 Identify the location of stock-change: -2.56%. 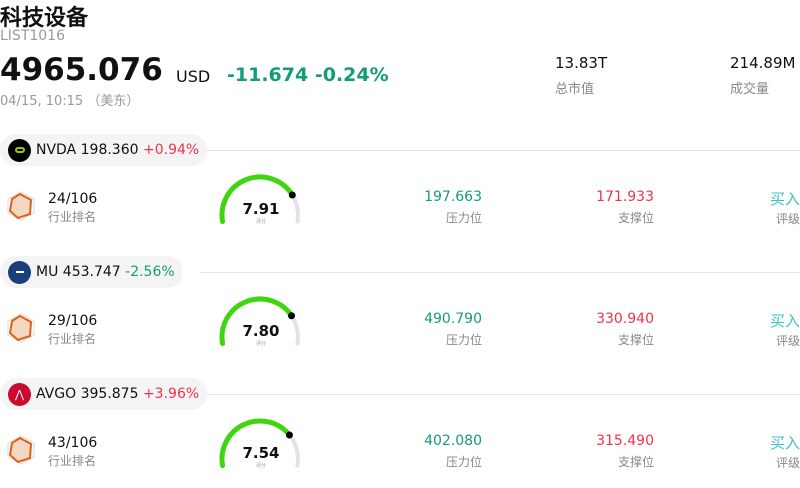
(150, 272).